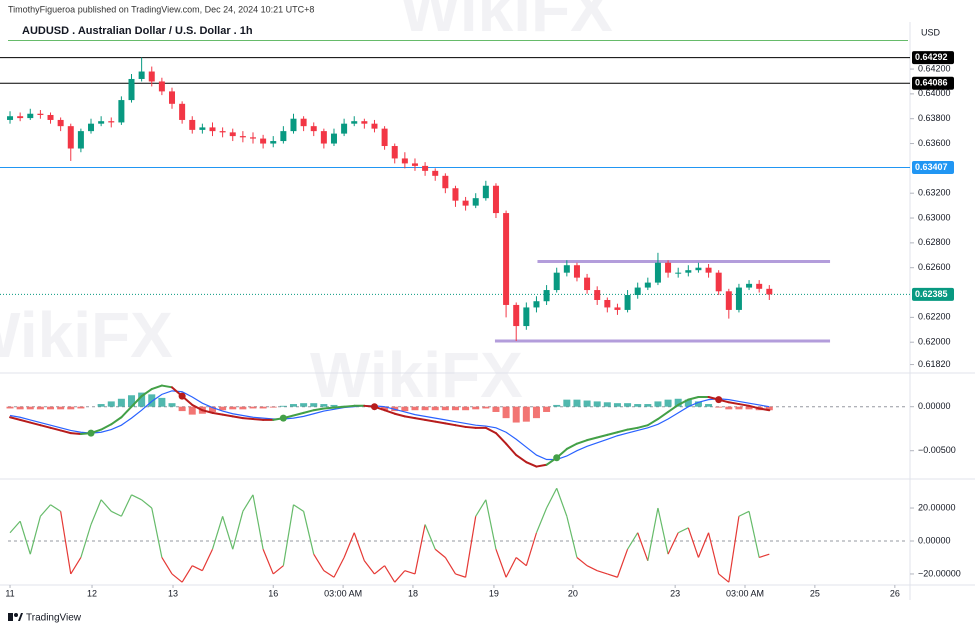  I want to click on y-tick-label: 0.62000, so click(934, 342).